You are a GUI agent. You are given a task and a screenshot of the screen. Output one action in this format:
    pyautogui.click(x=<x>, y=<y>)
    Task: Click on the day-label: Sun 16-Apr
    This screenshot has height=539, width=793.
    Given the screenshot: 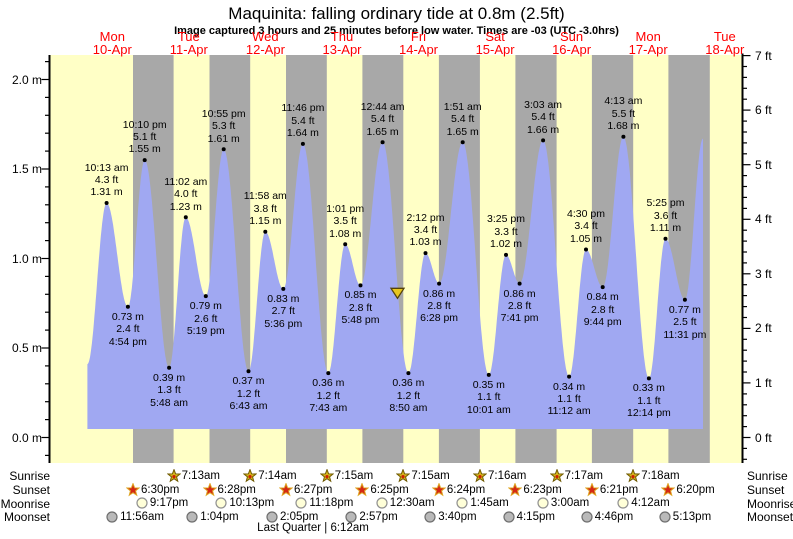 What is the action you would take?
    pyautogui.click(x=572, y=43)
    